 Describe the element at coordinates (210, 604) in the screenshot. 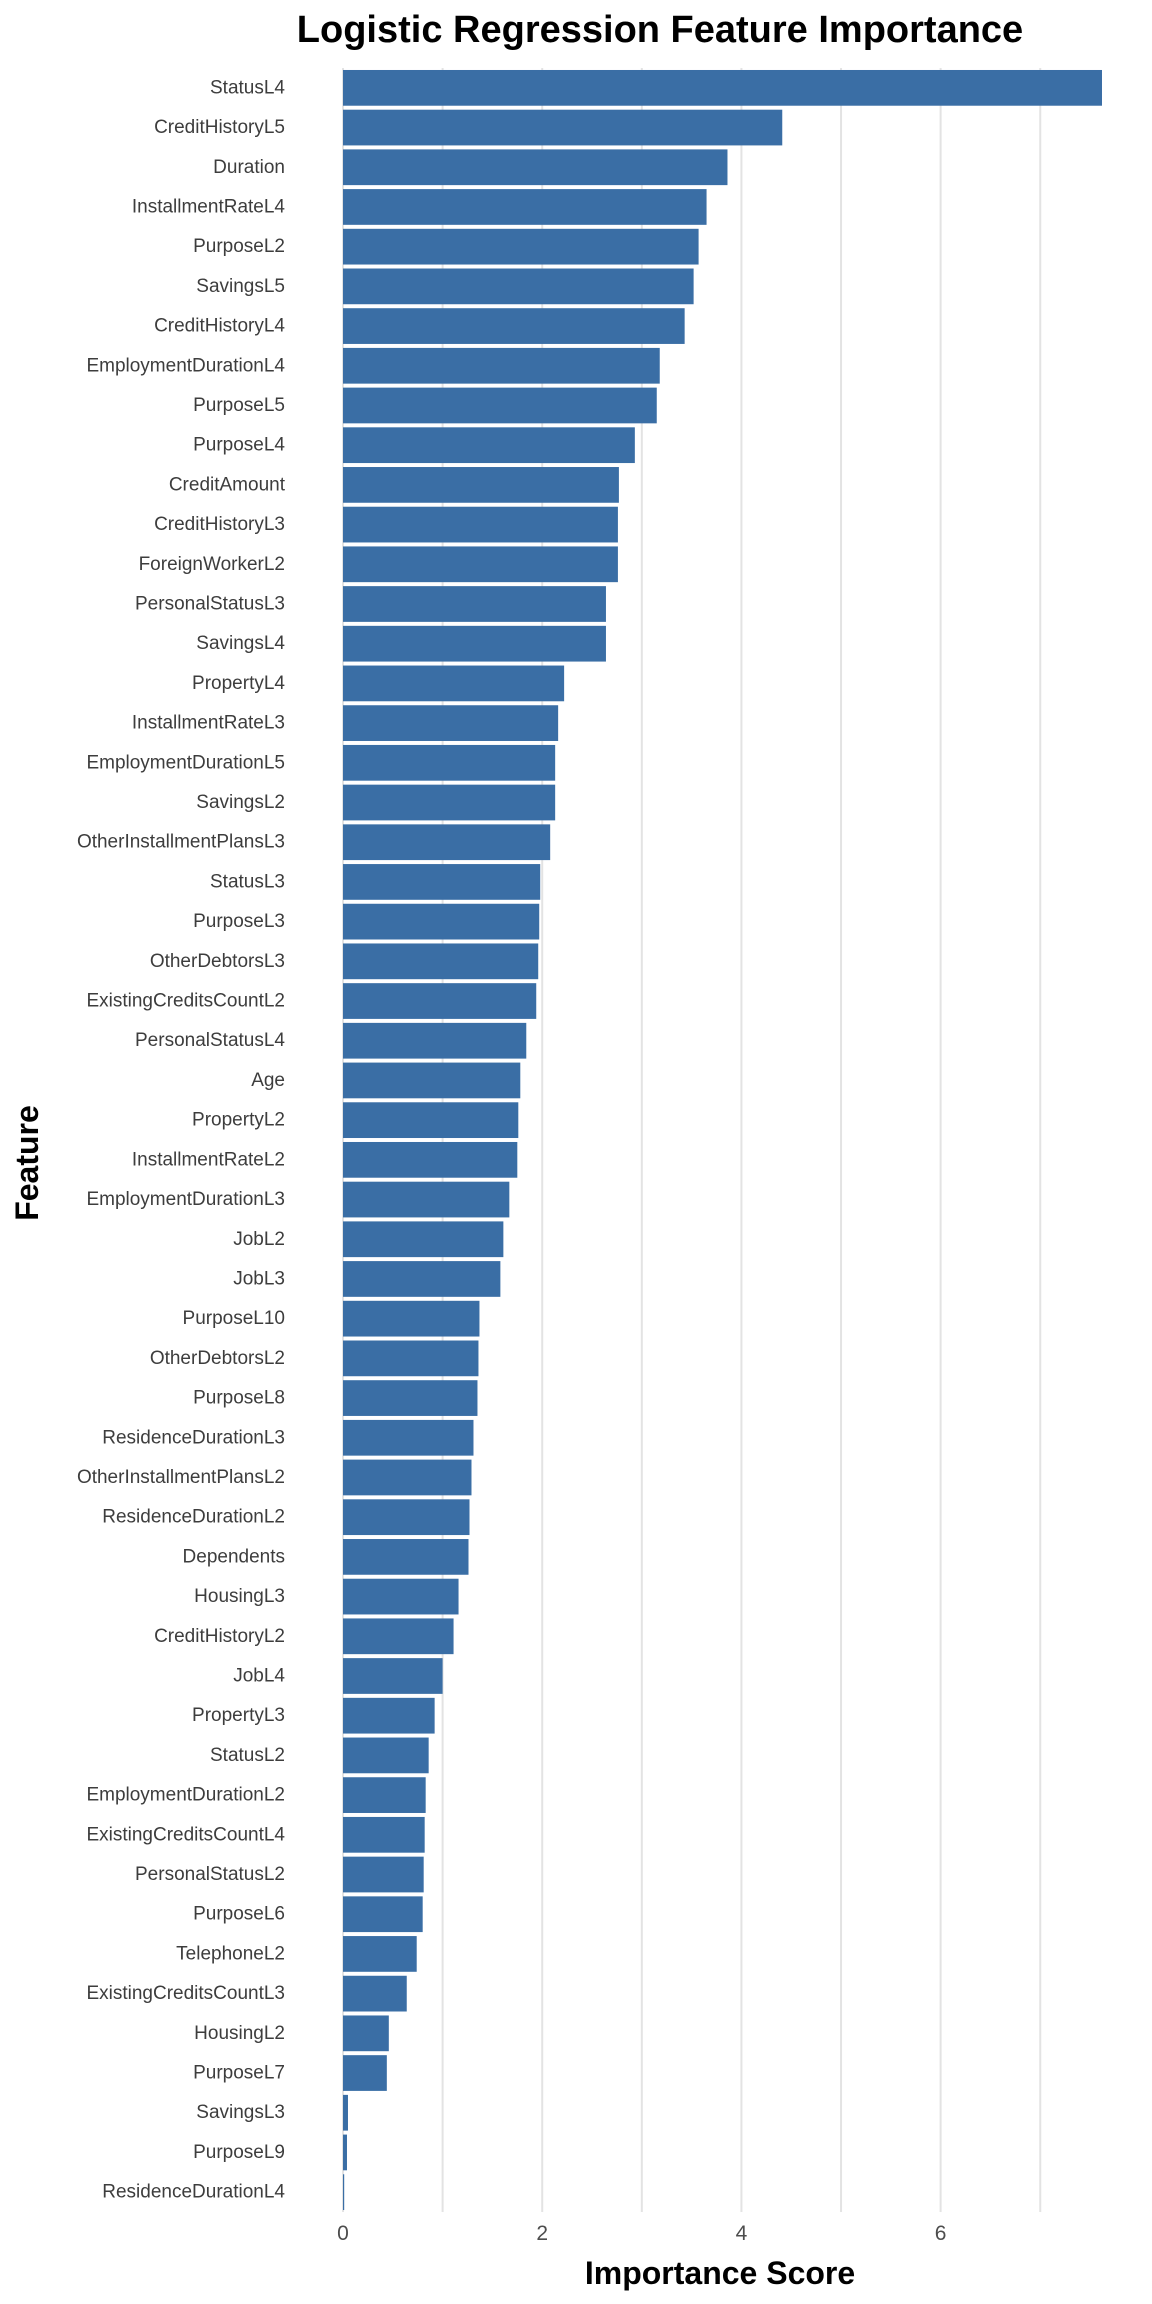

I see `category-label: PersonalStatusL3` at that location.